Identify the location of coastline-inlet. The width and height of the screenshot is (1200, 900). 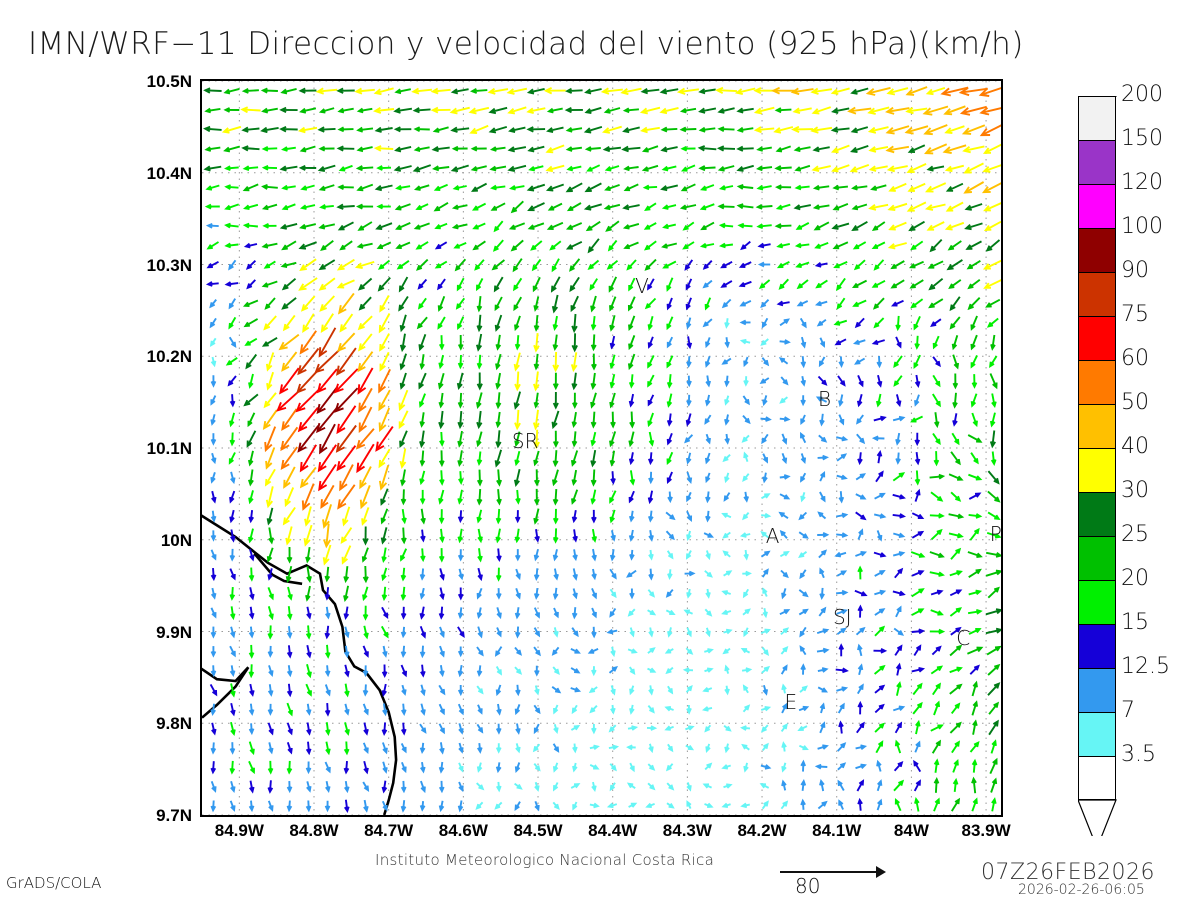
(226, 692).